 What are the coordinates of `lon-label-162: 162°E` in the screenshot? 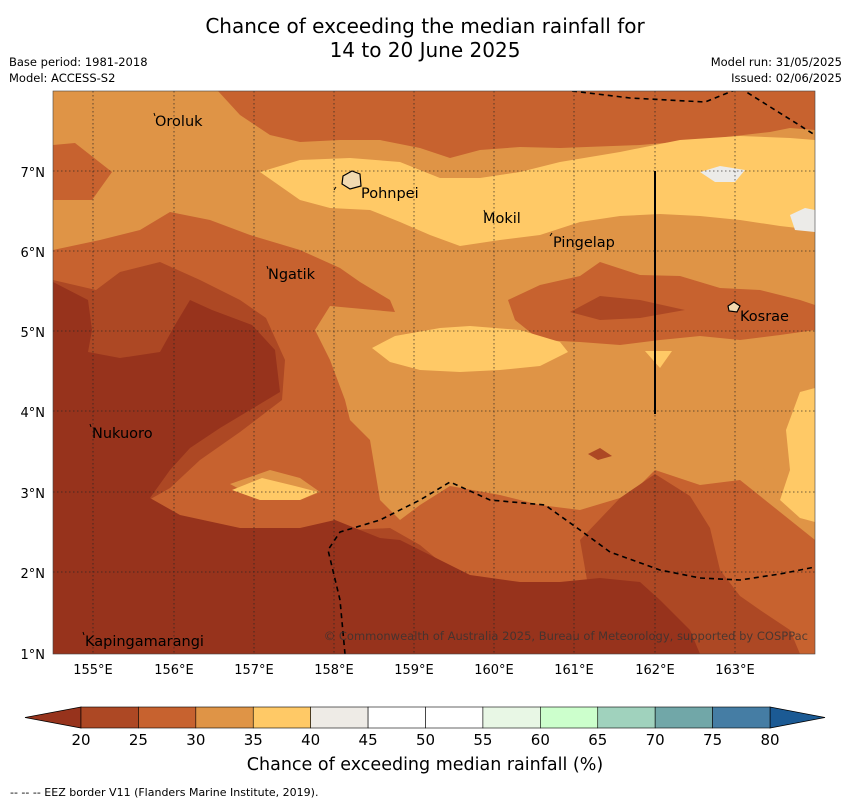 It's located at (655, 670).